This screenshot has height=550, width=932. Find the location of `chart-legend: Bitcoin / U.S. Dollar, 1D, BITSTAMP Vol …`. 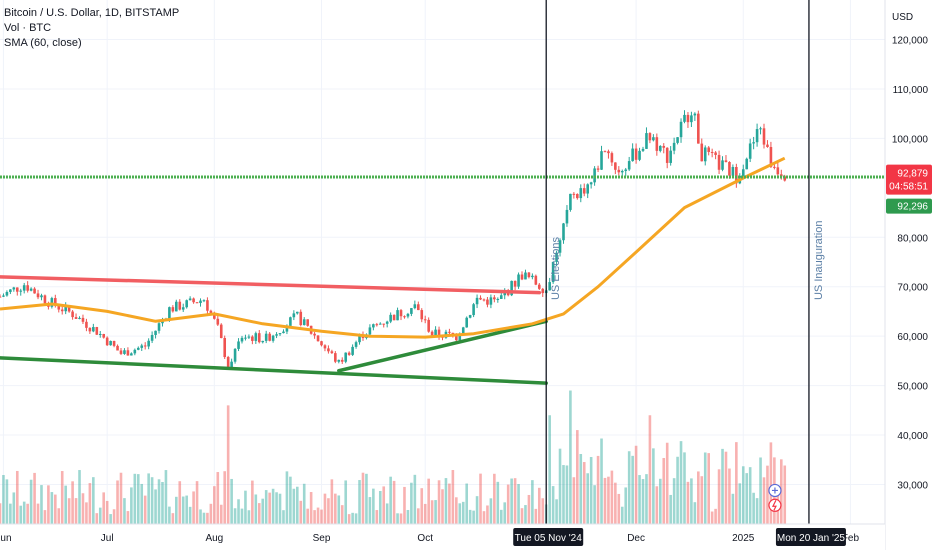

chart-legend: Bitcoin / U.S. Dollar, 1D, BITSTAMP Vol … is located at coordinates (91, 28).